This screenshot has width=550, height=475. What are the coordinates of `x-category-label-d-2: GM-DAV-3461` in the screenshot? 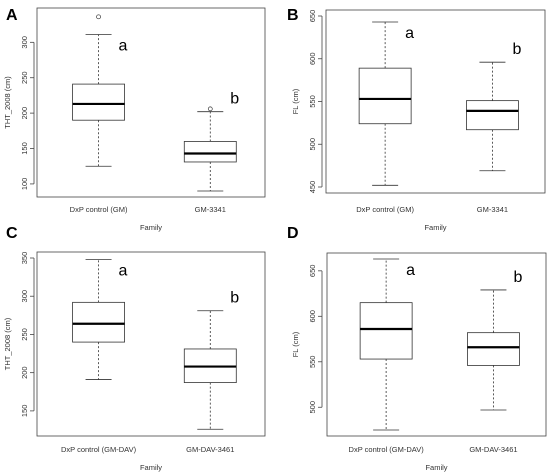 It's located at (493, 449).